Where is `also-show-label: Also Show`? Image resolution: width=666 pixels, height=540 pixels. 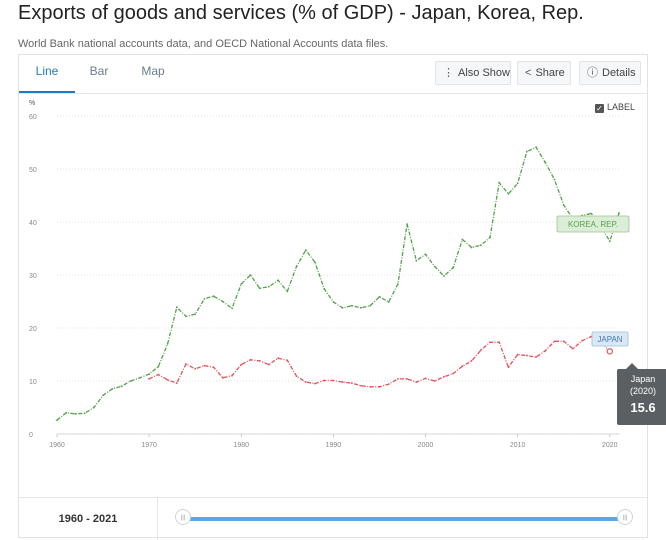 also-show-label: Also Show is located at coordinates (484, 73).